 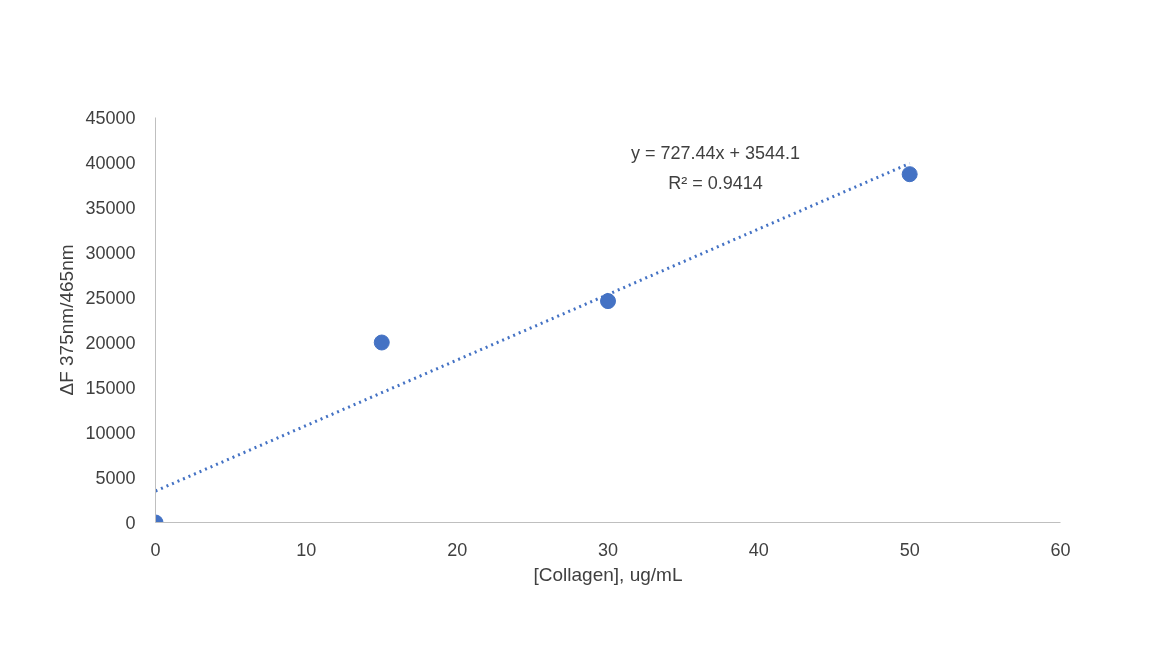 I want to click on y-tick-label: 25000, so click(x=110, y=298).